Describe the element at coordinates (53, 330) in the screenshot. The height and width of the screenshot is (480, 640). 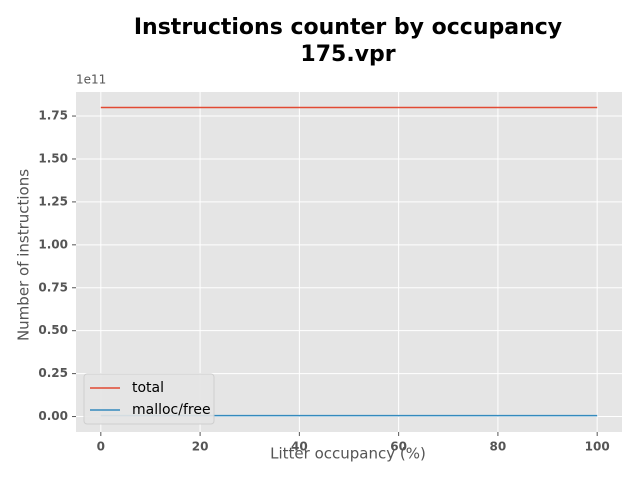
I see `y-tick-label: 0.50` at that location.